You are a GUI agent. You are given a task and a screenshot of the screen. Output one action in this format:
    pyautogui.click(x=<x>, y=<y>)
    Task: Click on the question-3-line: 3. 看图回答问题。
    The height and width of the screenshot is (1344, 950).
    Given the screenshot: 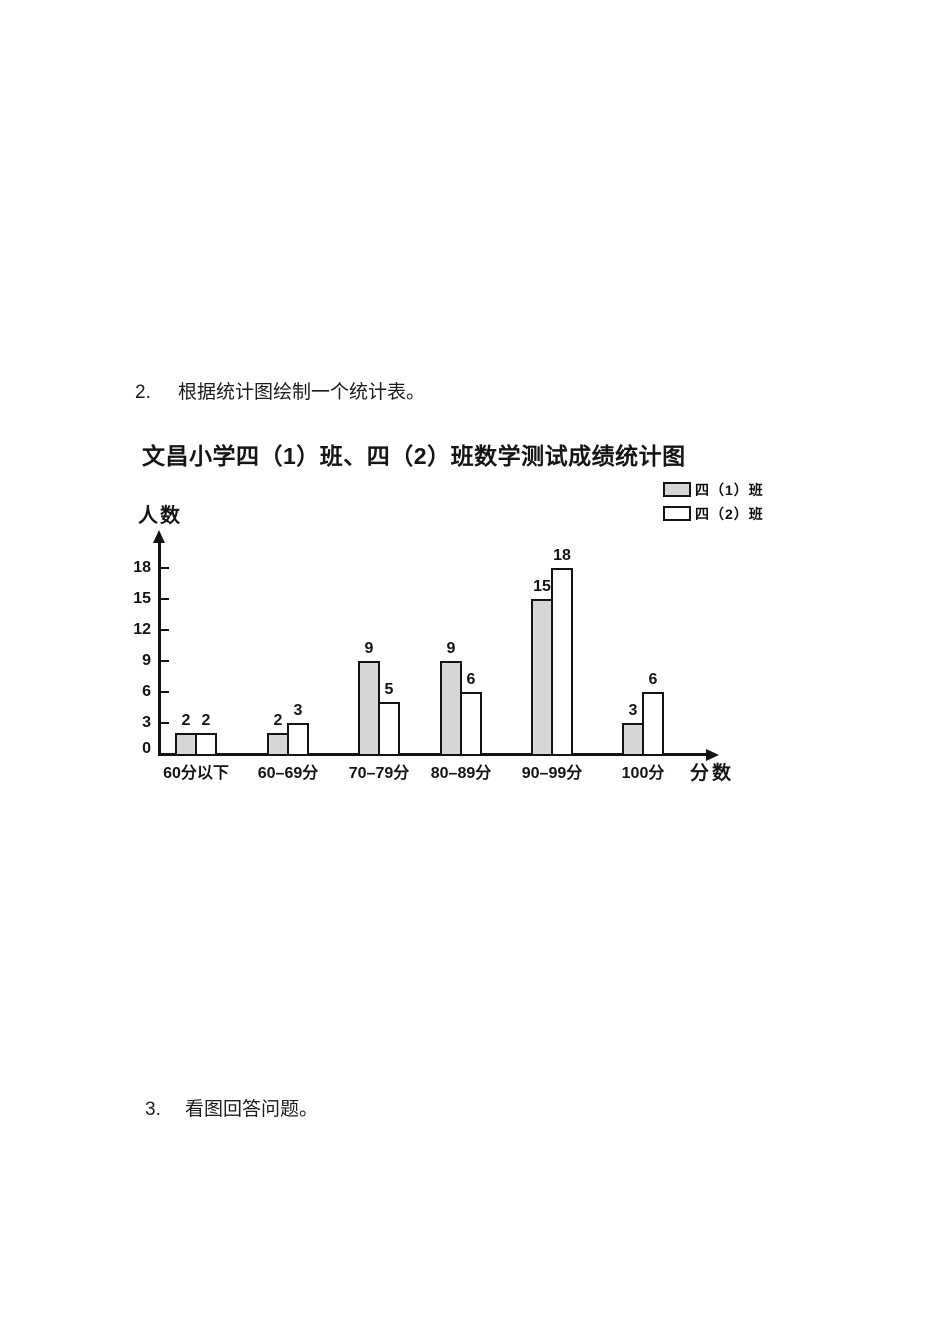 What is the action you would take?
    pyautogui.click(x=231, y=1107)
    